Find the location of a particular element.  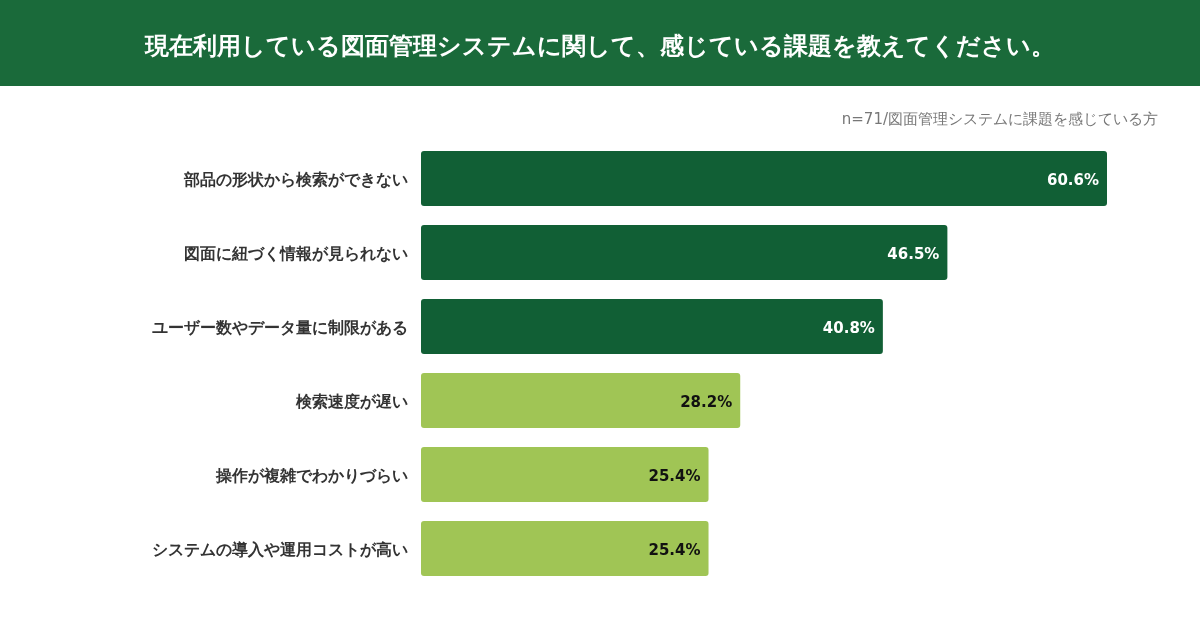

data-label: 46.5% is located at coordinates (913, 253).